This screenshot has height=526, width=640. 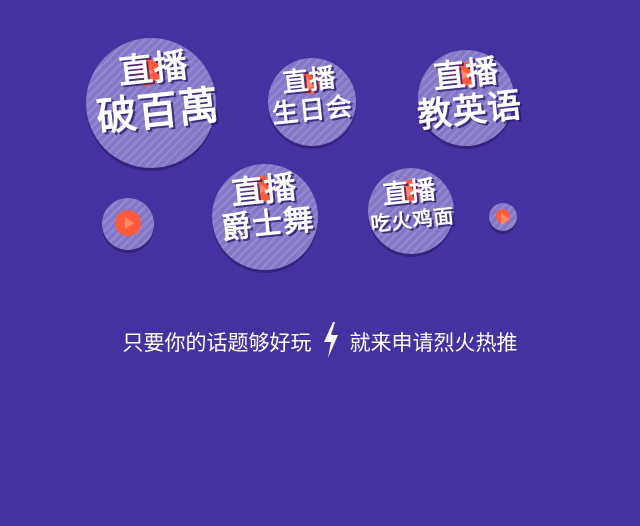 I want to click on slogan-part-2: 就来申请烈火热推, so click(x=433, y=343).